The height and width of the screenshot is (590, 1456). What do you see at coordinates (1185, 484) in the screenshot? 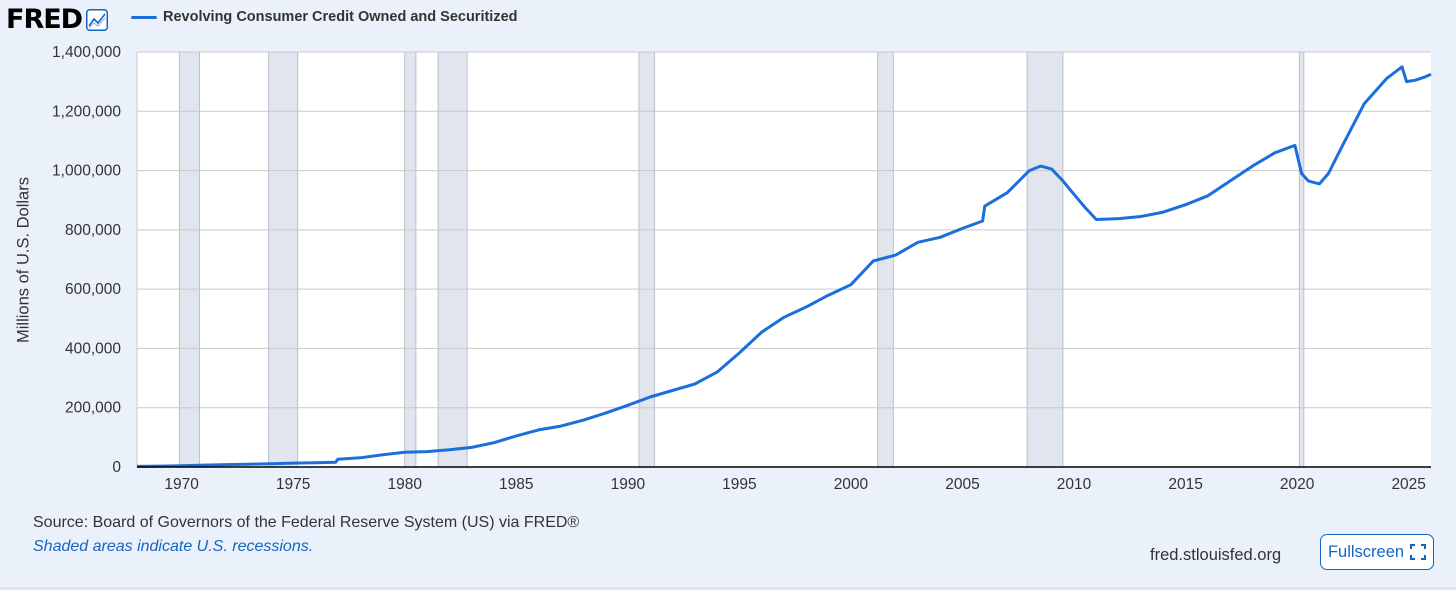
I see `x-tick-label: 2015` at bounding box center [1185, 484].